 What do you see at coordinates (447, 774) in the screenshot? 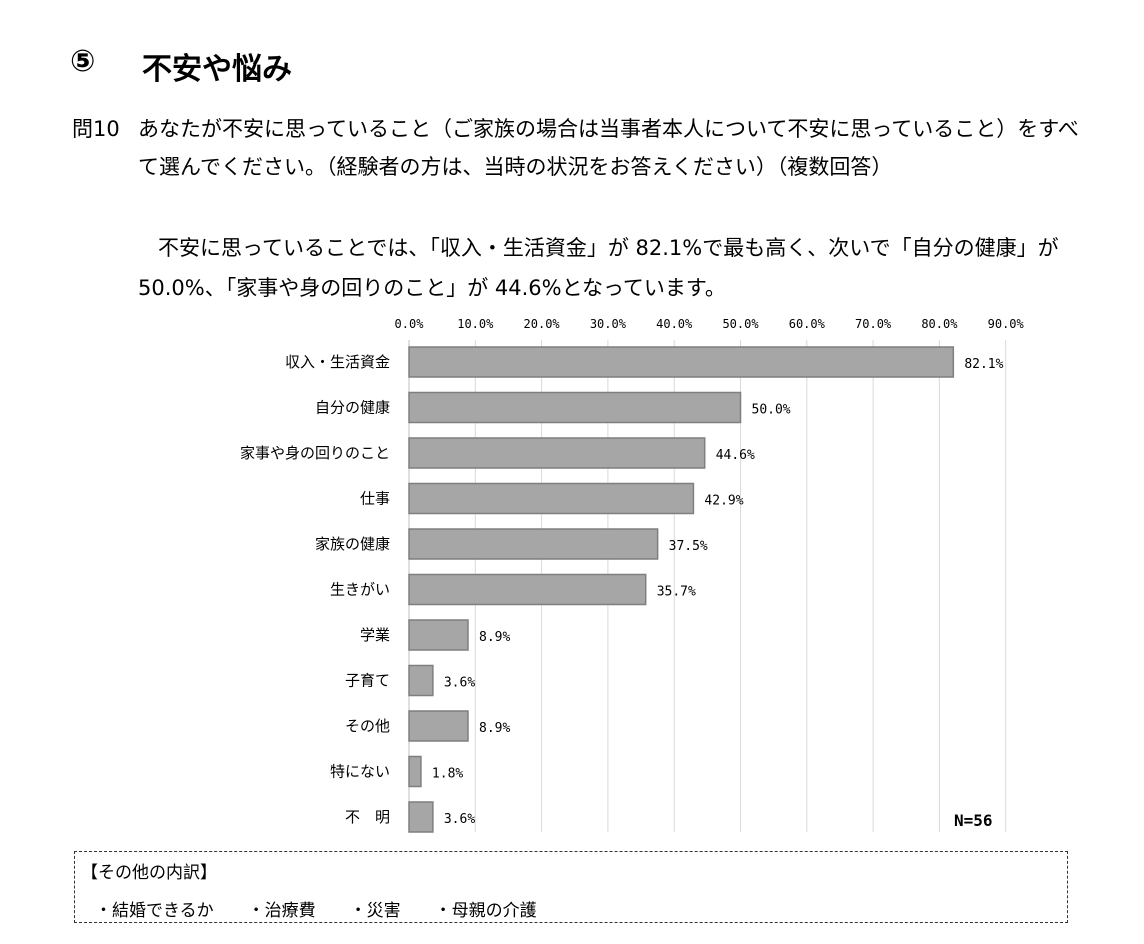
I see `data-label: 1.8%` at bounding box center [447, 774].